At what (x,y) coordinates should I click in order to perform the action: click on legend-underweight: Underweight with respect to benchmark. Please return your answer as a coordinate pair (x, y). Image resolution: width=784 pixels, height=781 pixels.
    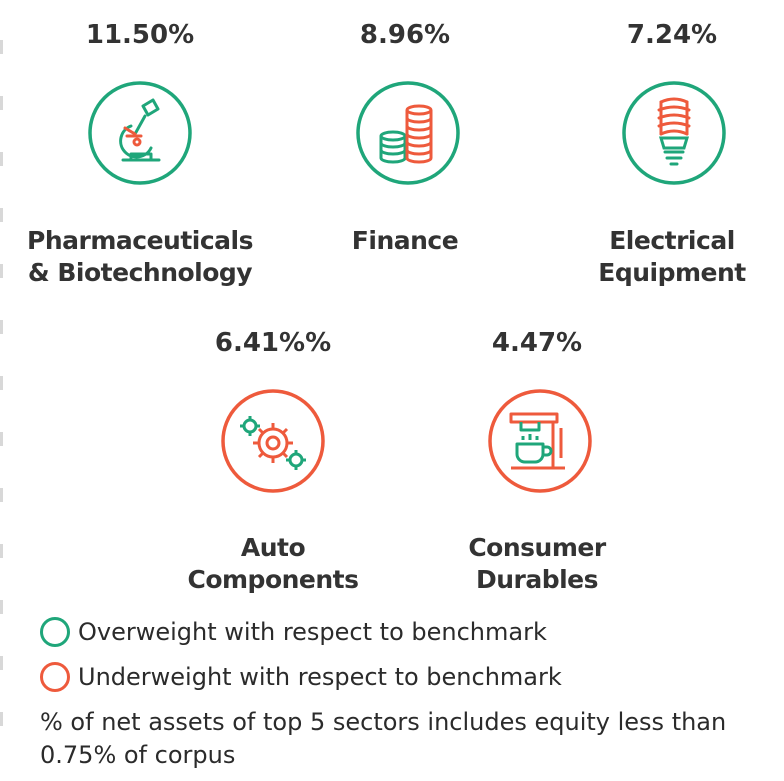
    Looking at the image, I should click on (301, 677).